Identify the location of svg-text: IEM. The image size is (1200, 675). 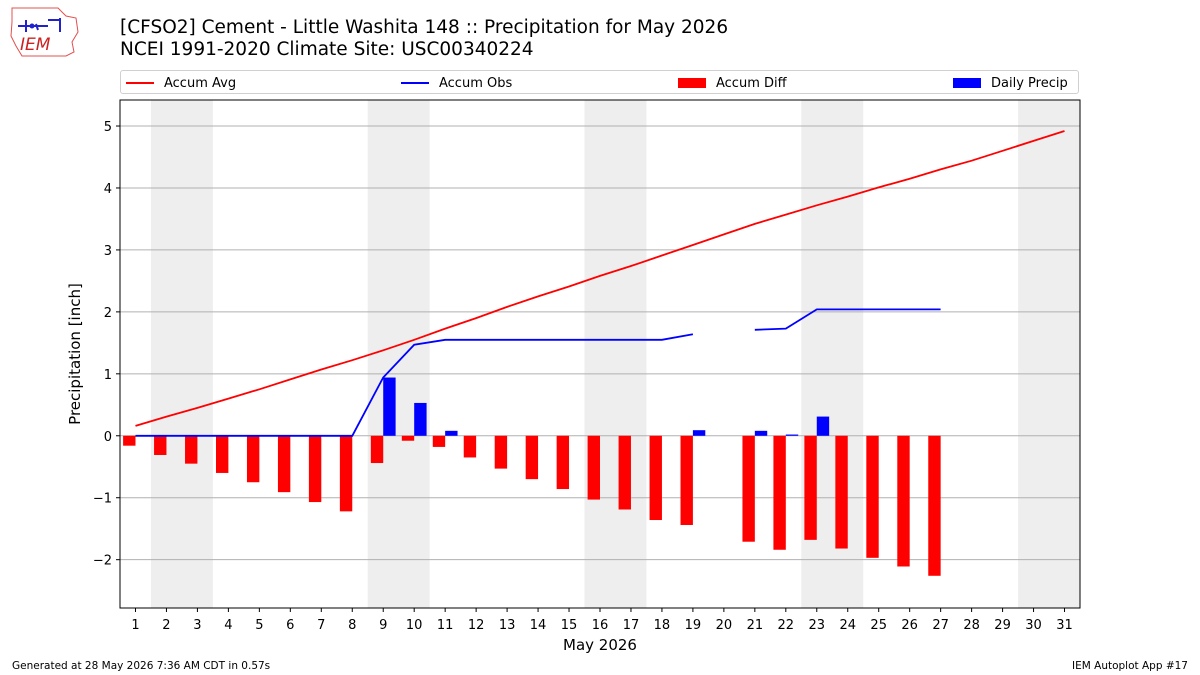
(35, 45).